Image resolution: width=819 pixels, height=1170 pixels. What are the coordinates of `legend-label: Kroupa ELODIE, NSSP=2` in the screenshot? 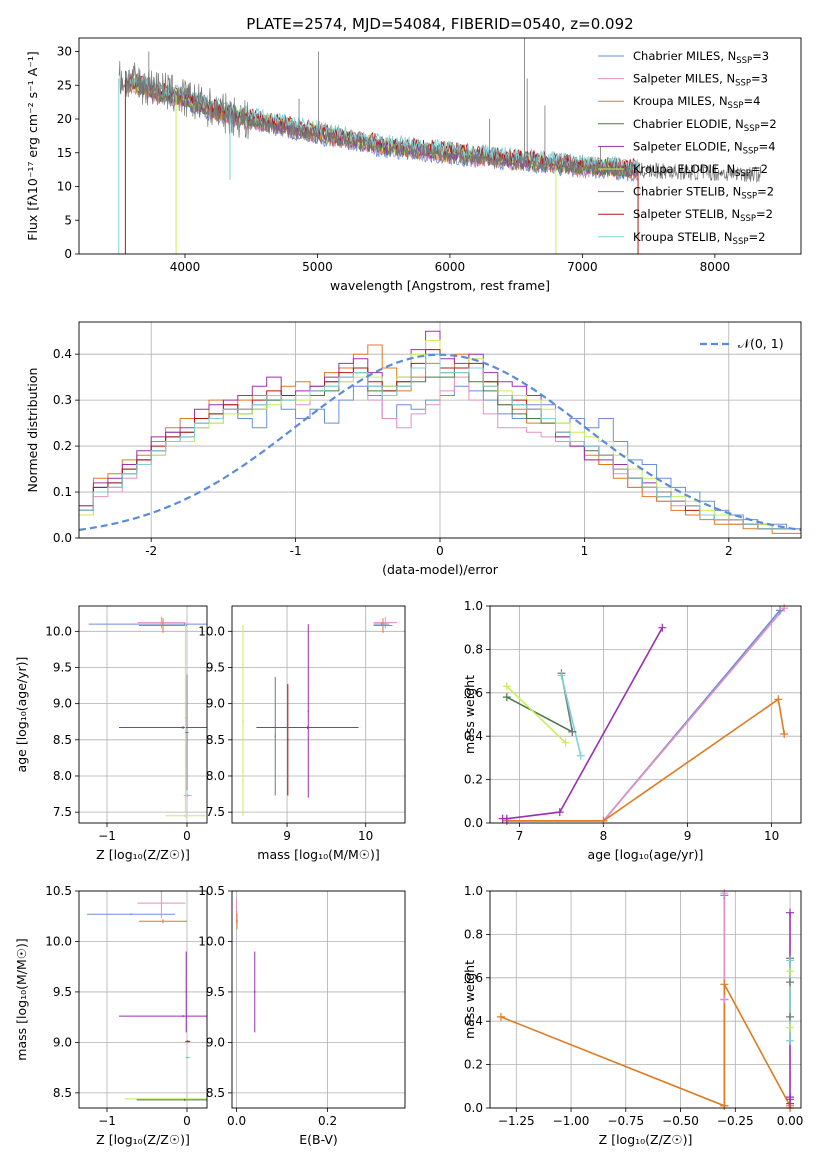 It's located at (700, 170).